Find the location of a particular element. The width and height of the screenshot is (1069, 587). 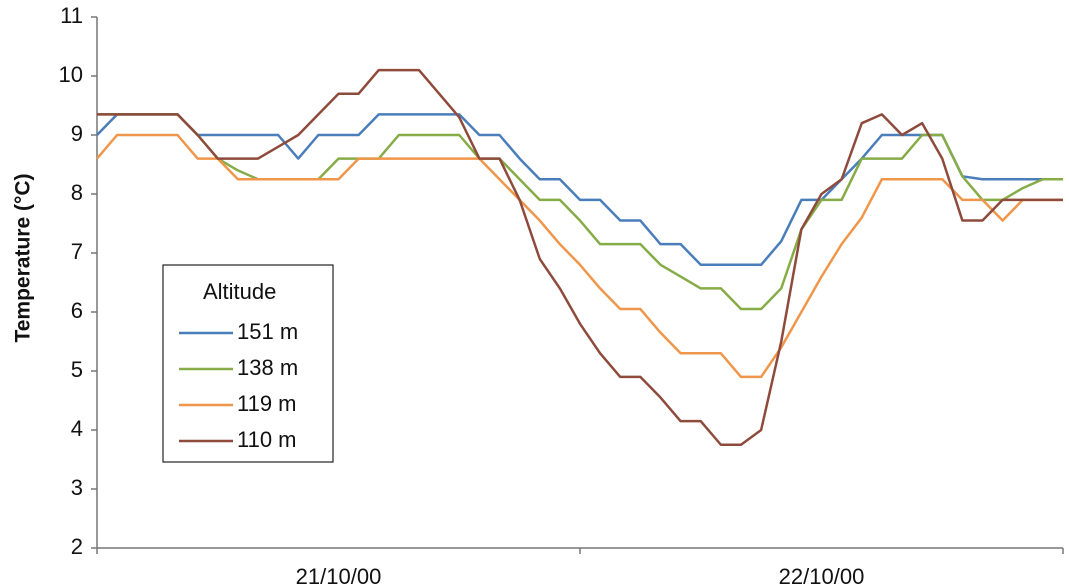

legend-title: Altitude is located at coordinates (239, 291).